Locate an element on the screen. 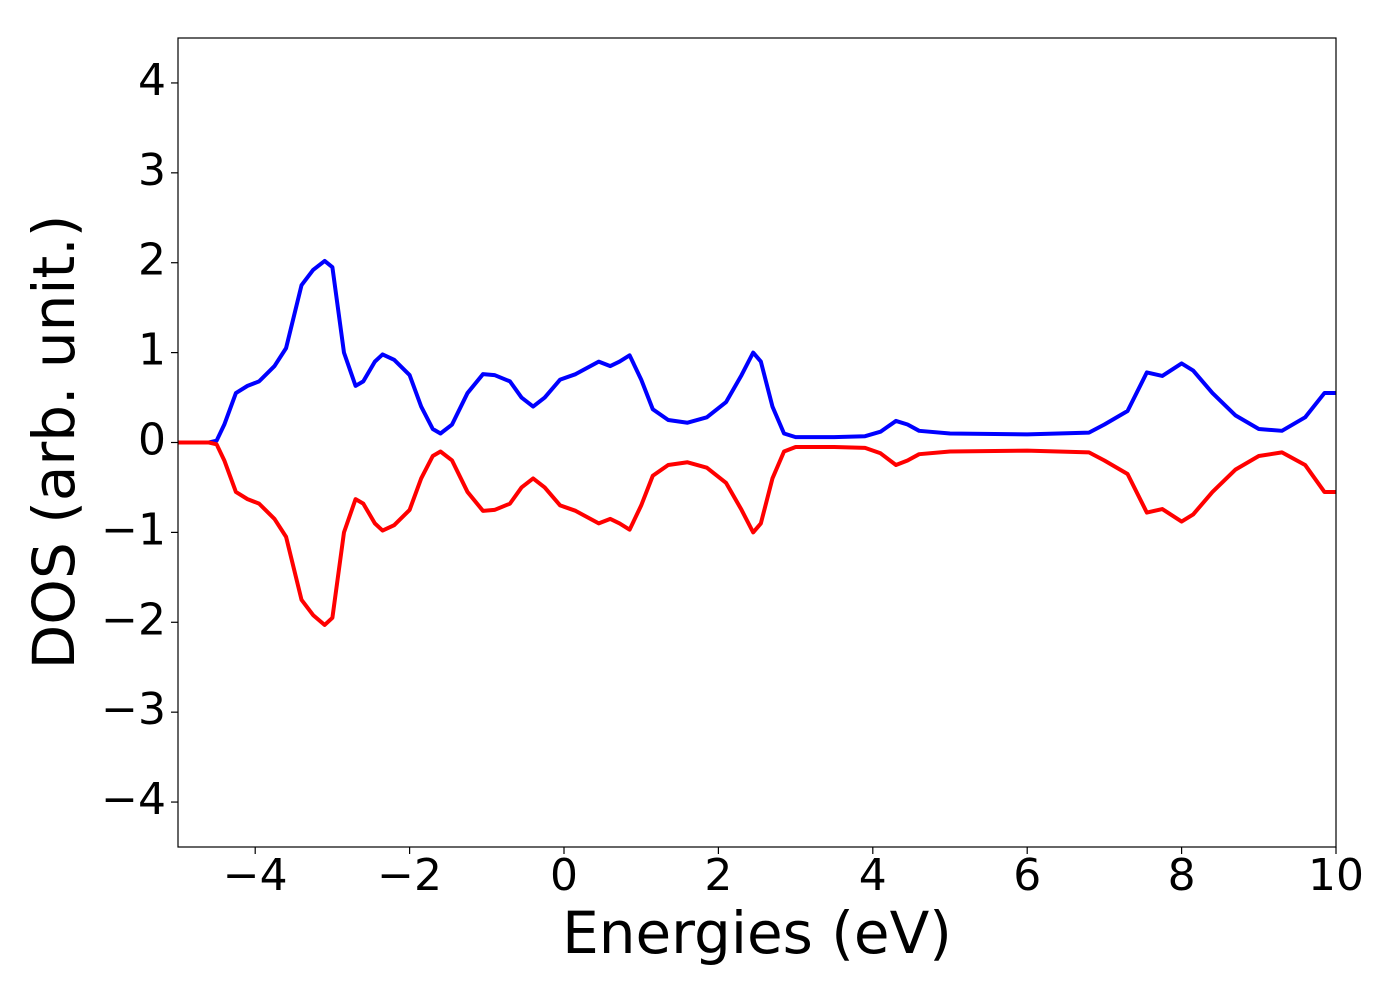 The height and width of the screenshot is (1000, 1400). y-tick-label: 1 is located at coordinates (152, 350).